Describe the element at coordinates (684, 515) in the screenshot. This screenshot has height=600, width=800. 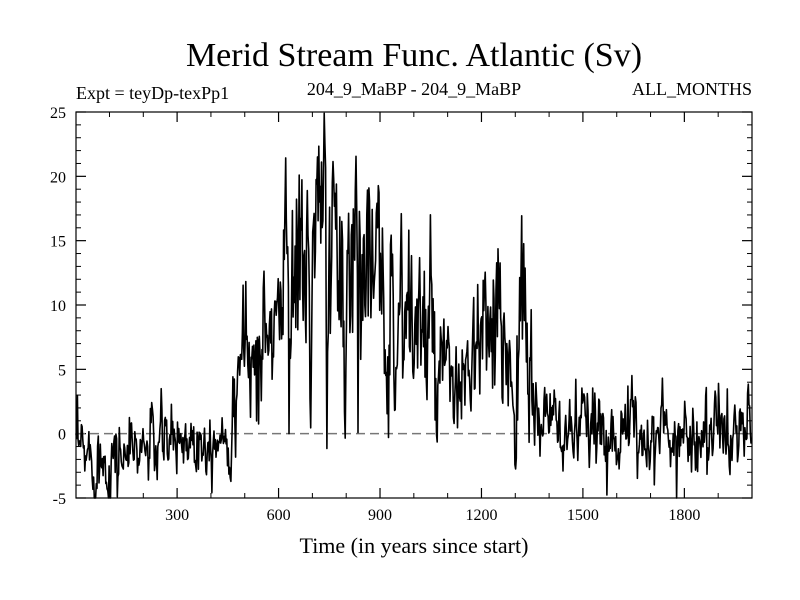
I see `x-tick-label: 1800` at that location.